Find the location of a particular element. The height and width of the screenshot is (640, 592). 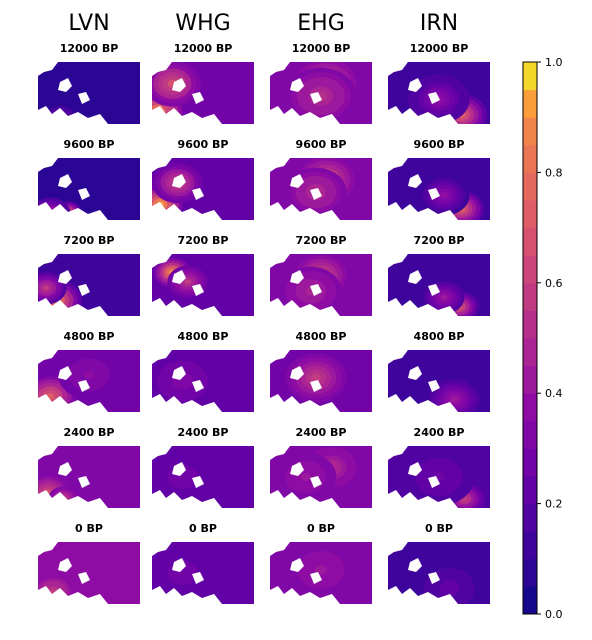

column-title-lvn: LVN is located at coordinates (88, 23).